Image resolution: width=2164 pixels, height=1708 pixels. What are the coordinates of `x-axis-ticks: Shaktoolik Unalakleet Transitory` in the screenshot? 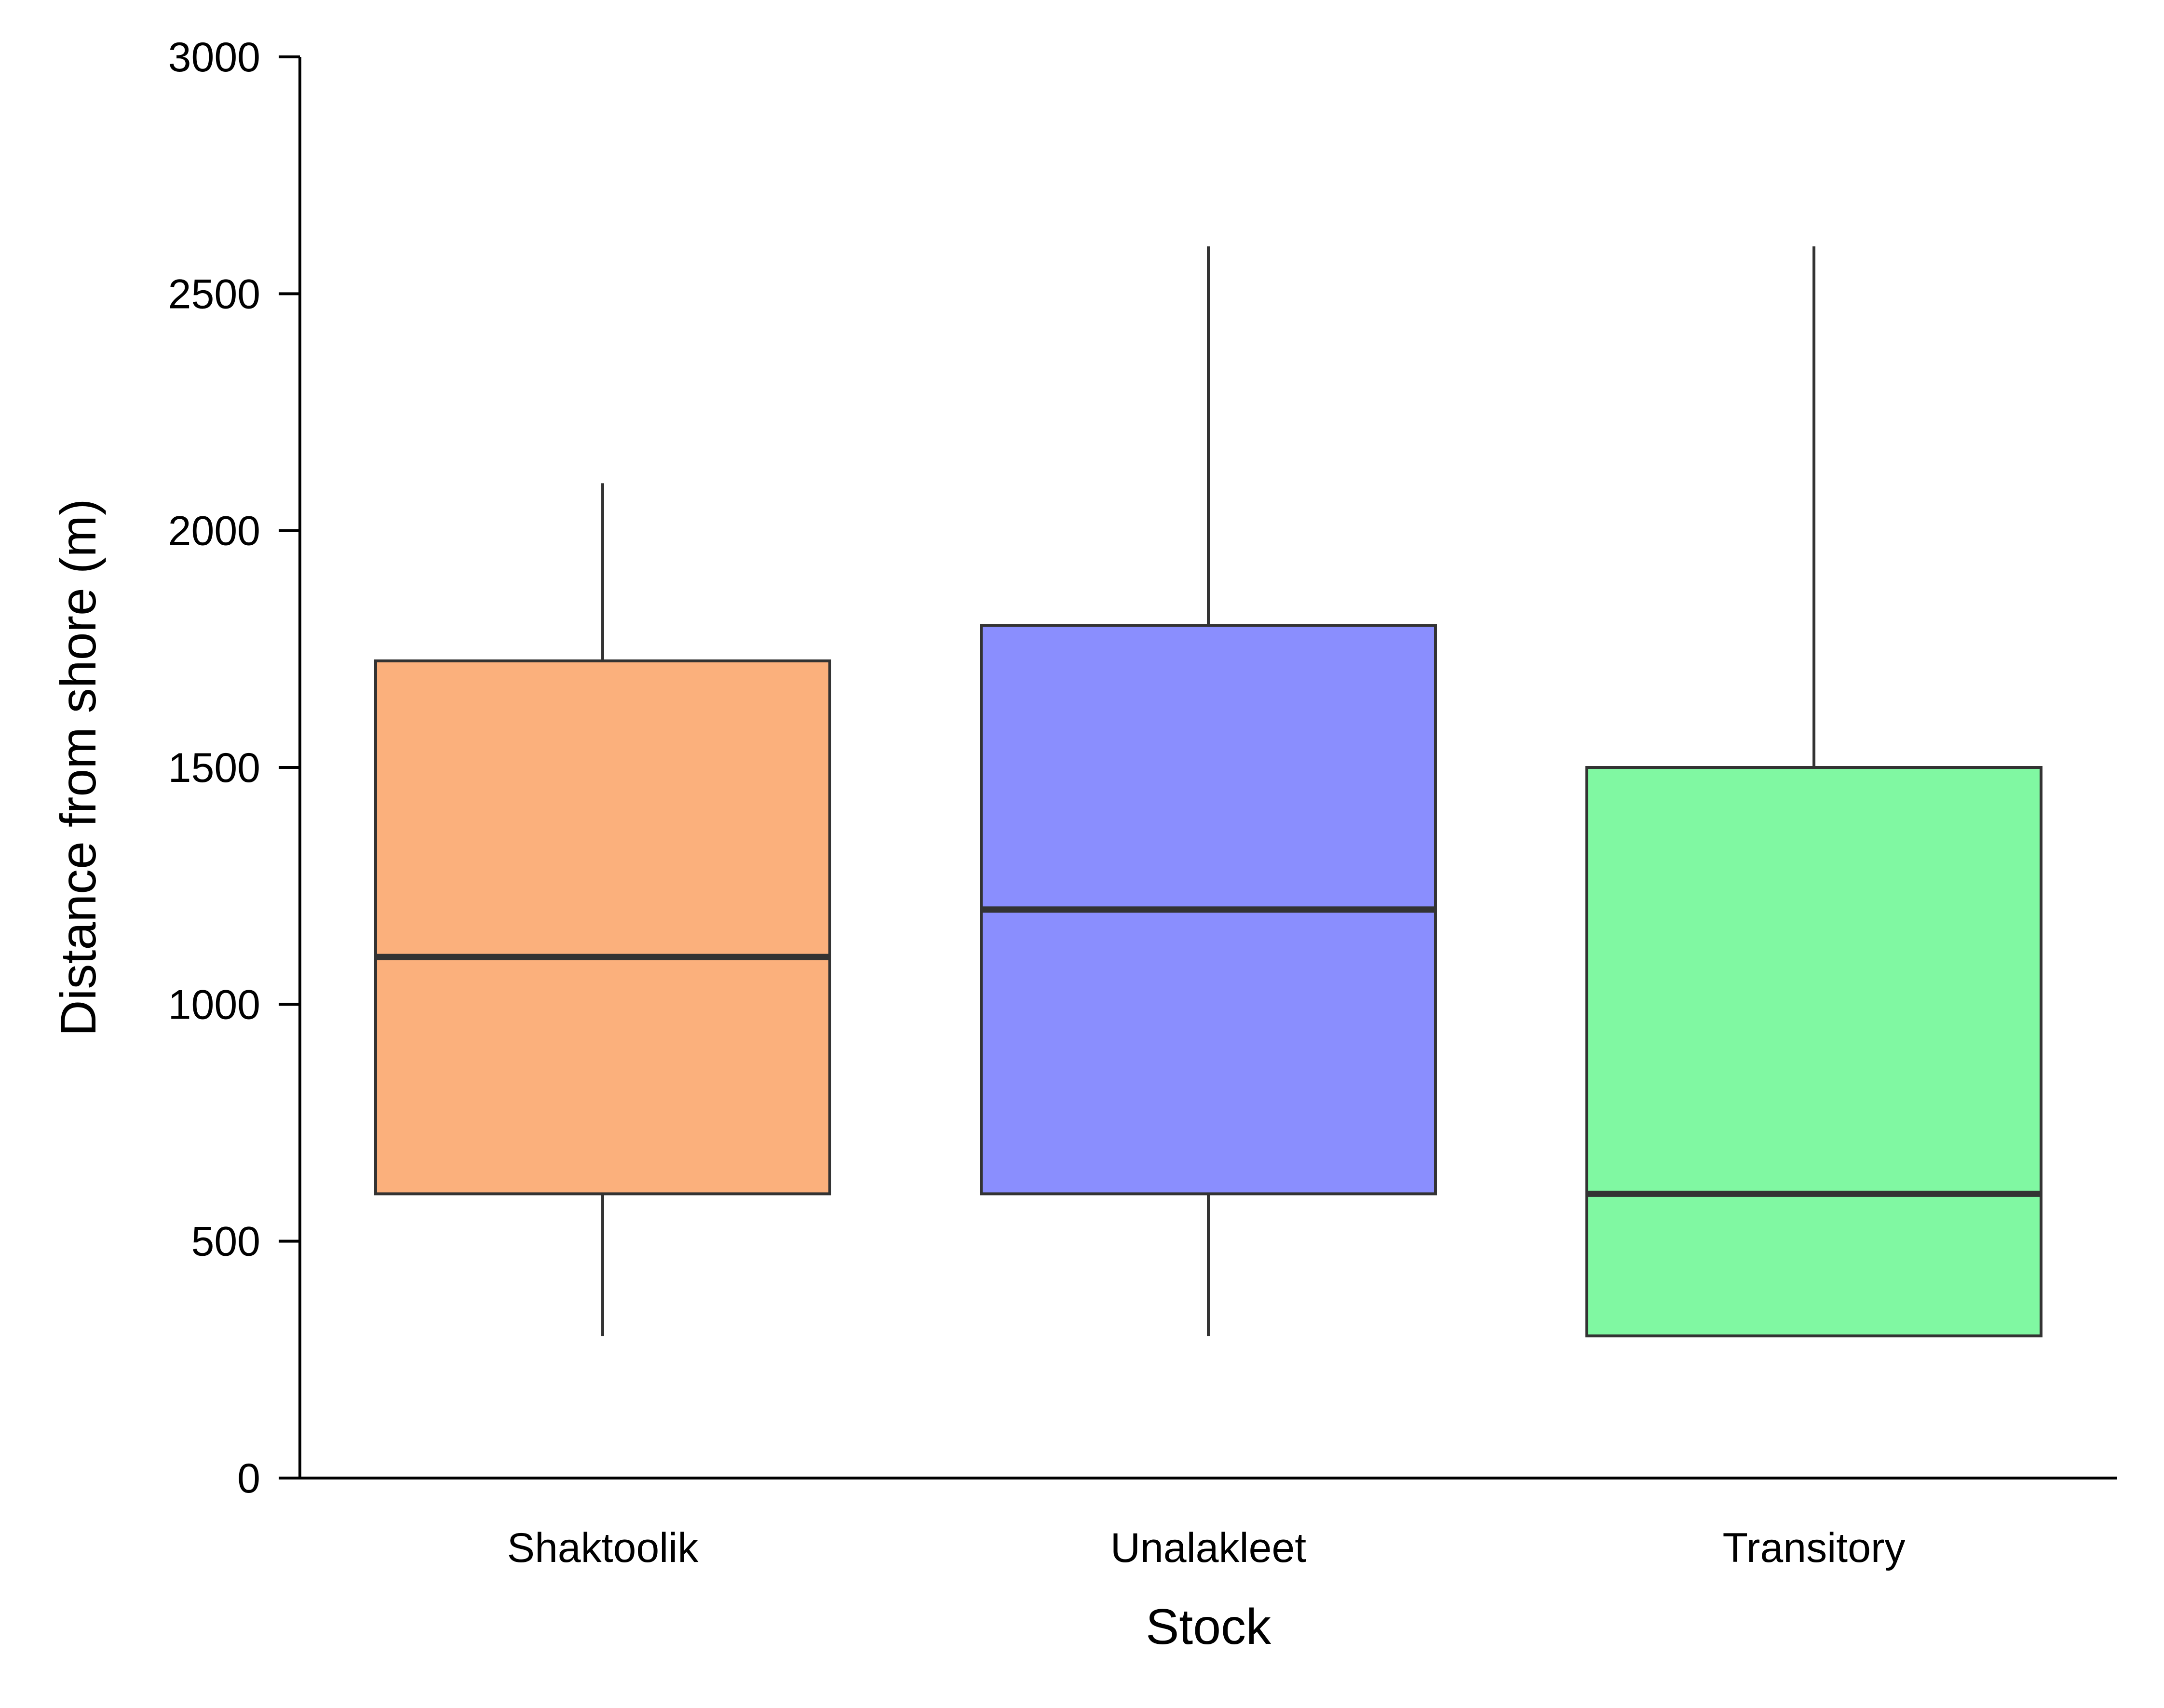 It's located at (1206, 1548).